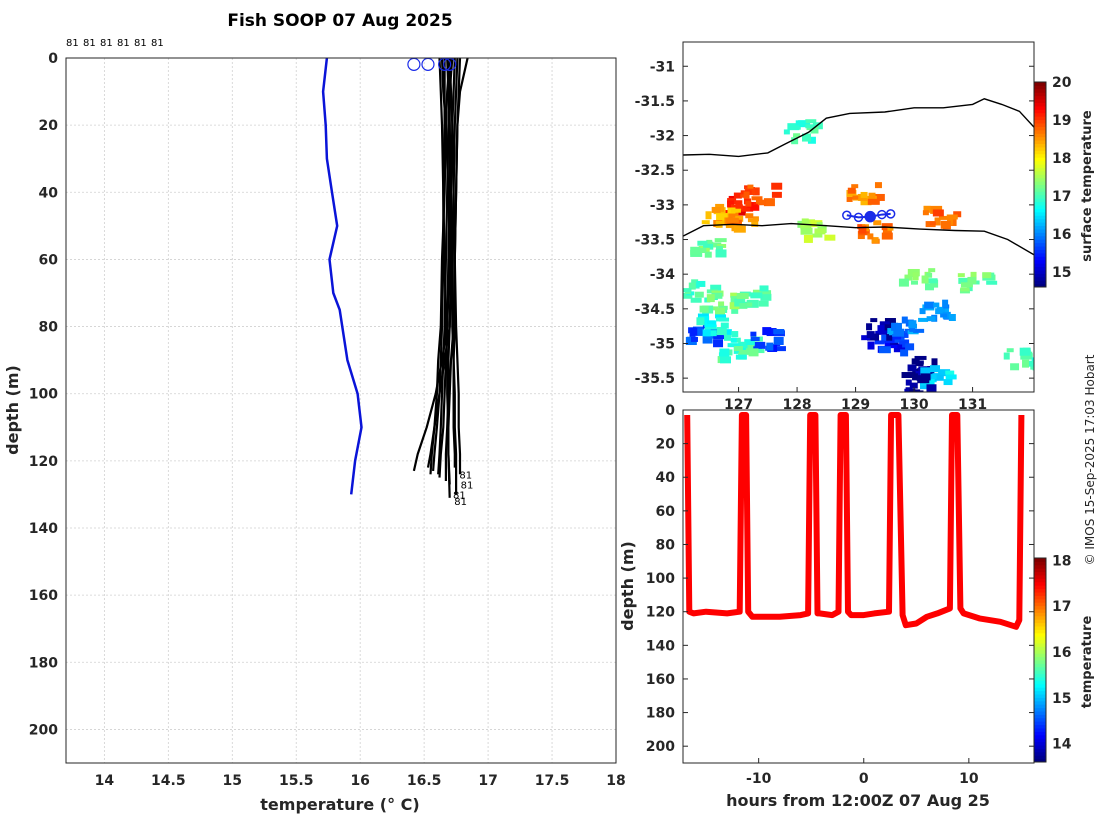 The width and height of the screenshot is (1100, 820). Describe the element at coordinates (43, 529) in the screenshot. I see `profile-y-tick-label: 140` at that location.